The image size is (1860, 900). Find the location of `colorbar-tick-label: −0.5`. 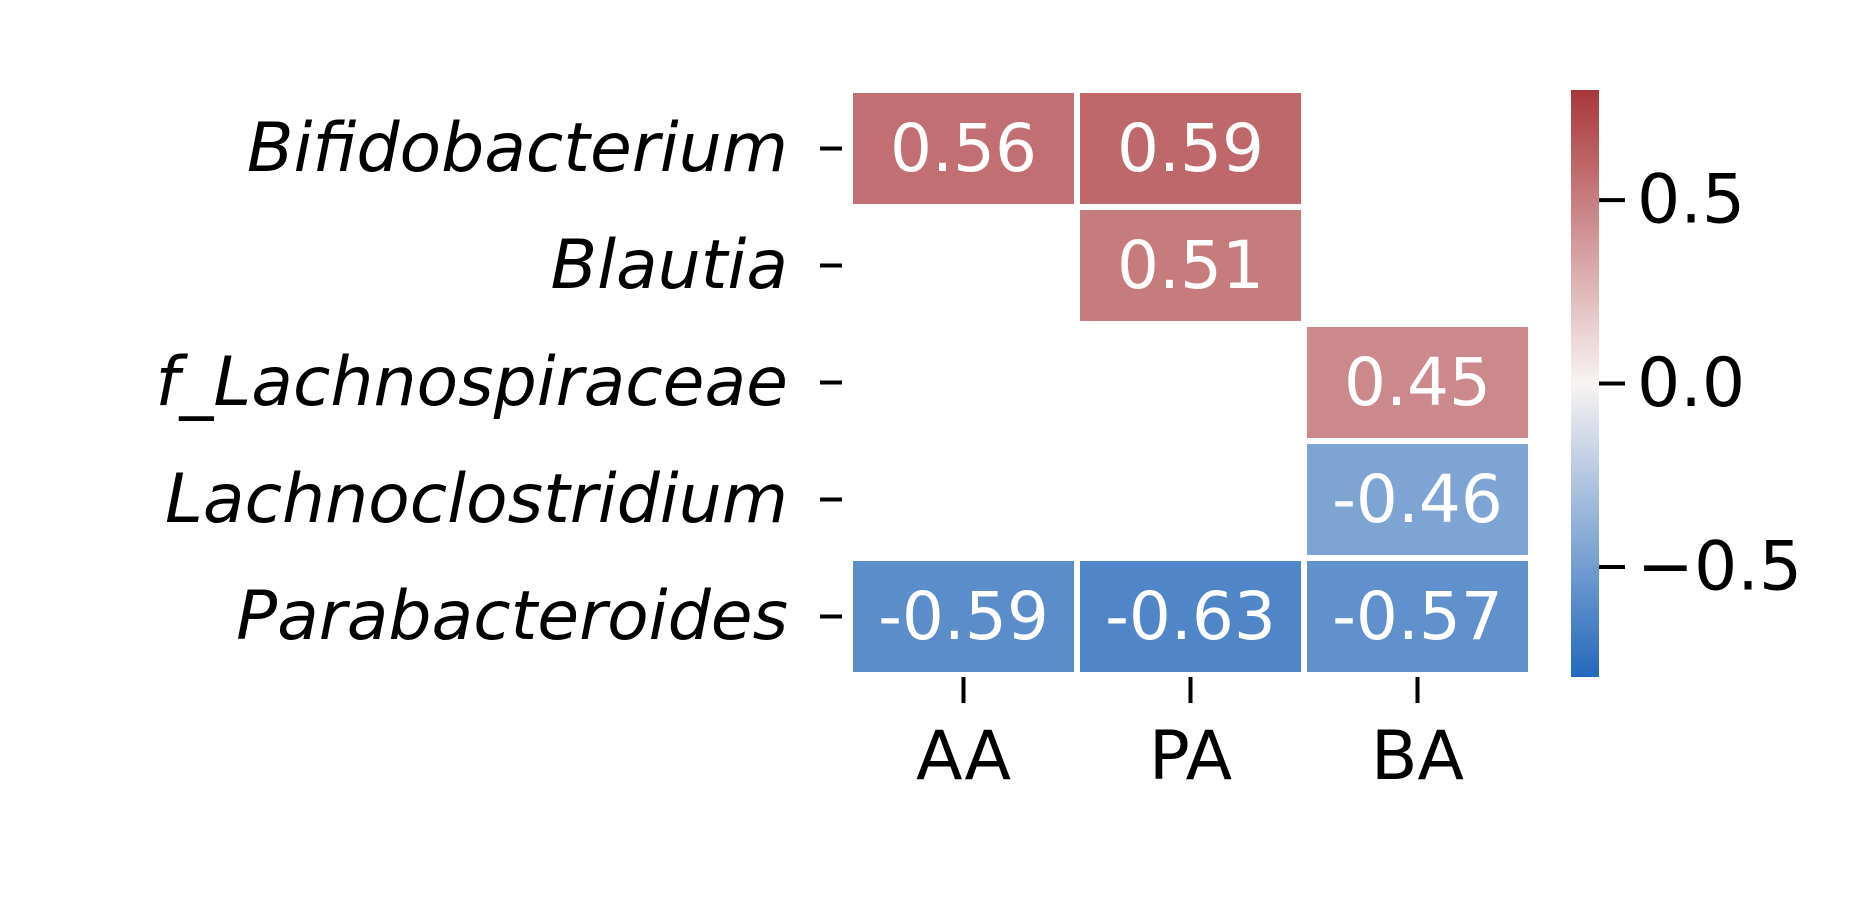

colorbar-tick-label: −0.5 is located at coordinates (1719, 566).